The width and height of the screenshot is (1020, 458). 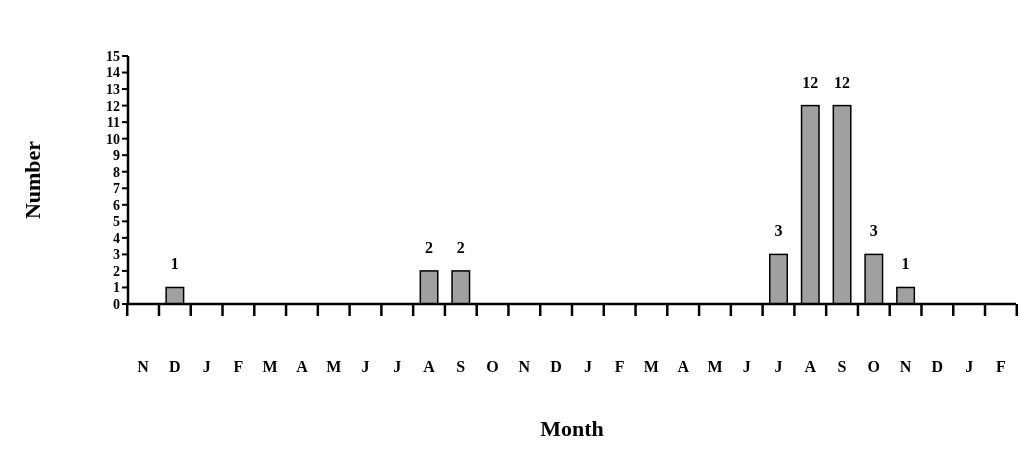 I want to click on y-tick-label: 2, so click(x=116, y=271).